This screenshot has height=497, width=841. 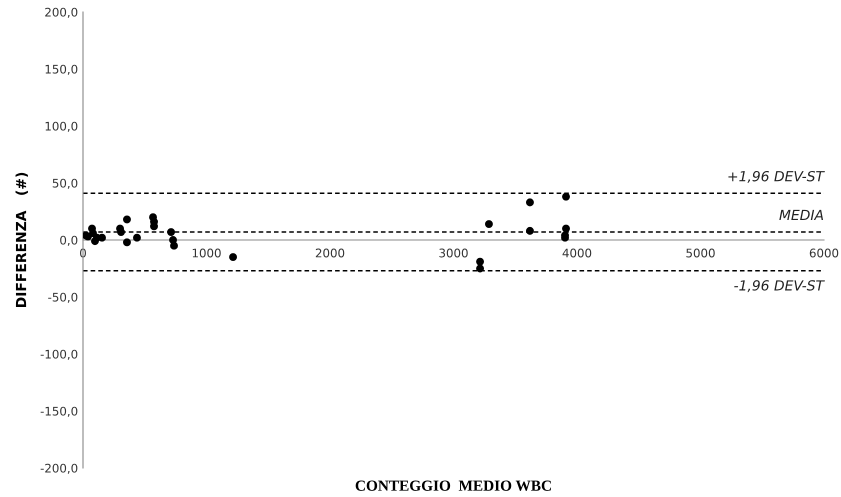 What do you see at coordinates (453, 485) in the screenshot?
I see `x-axis-title: CONTEGGIO MEDIO WBC` at bounding box center [453, 485].